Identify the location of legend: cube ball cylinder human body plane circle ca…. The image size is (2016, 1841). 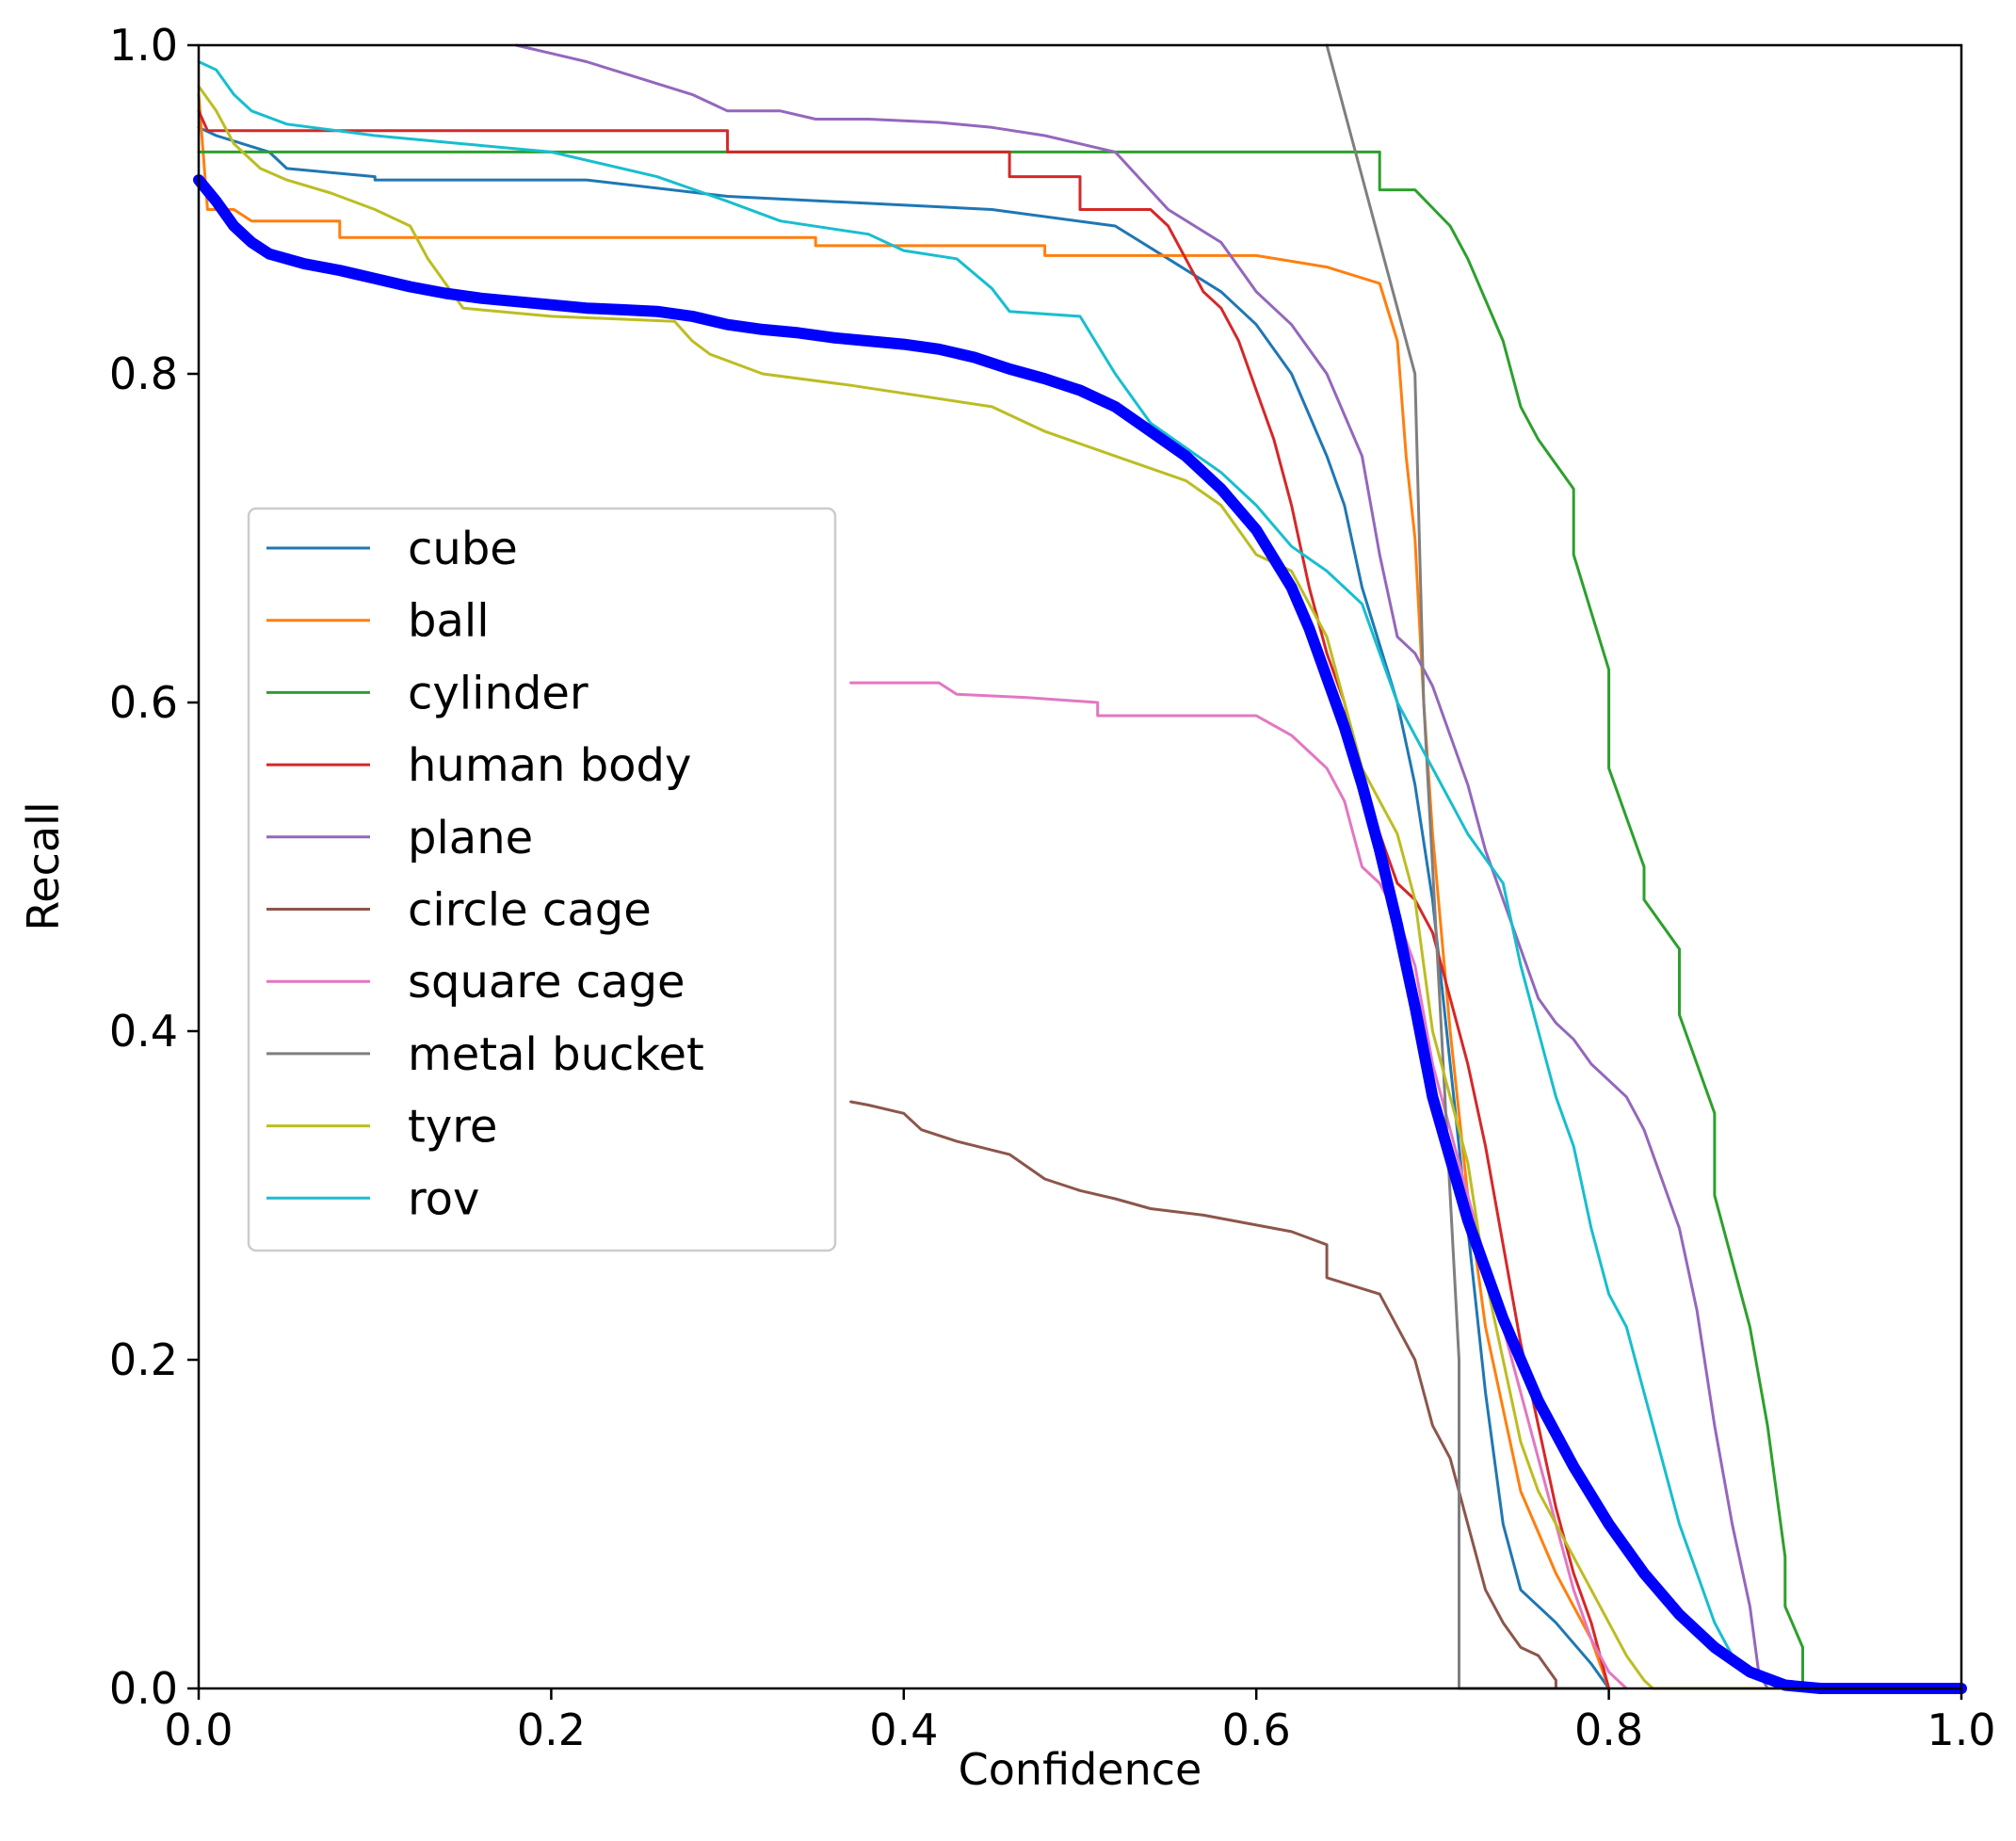
(542, 879).